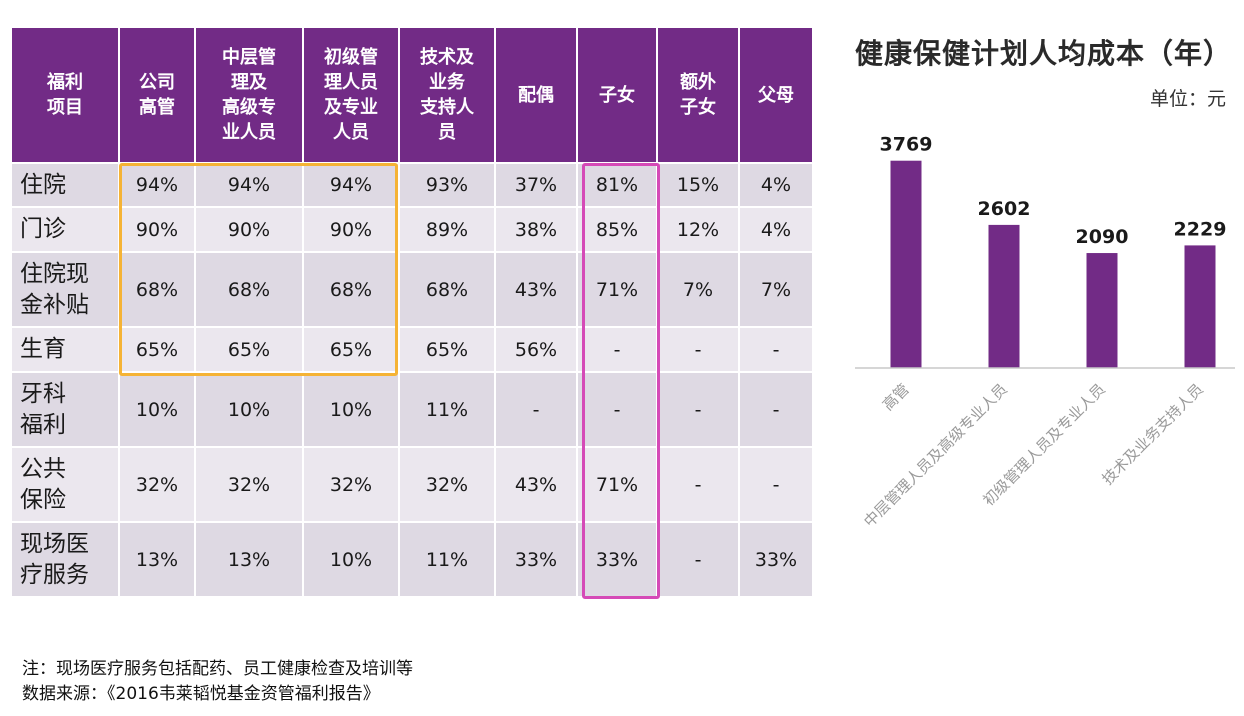  What do you see at coordinates (447, 229) in the screenshot?
I see `table-cell: 89%` at bounding box center [447, 229].